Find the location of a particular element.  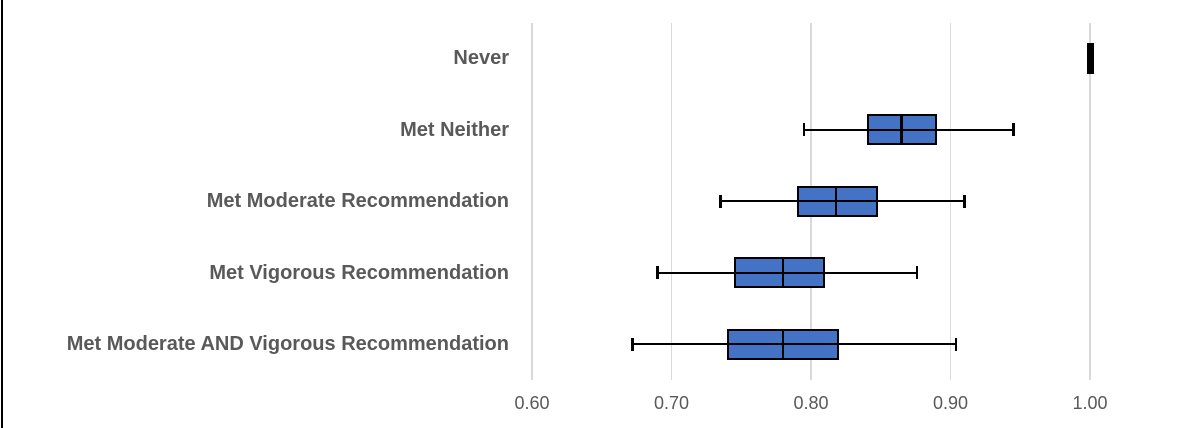

category-label: Met Vigorous Recommendation is located at coordinates (359, 272).